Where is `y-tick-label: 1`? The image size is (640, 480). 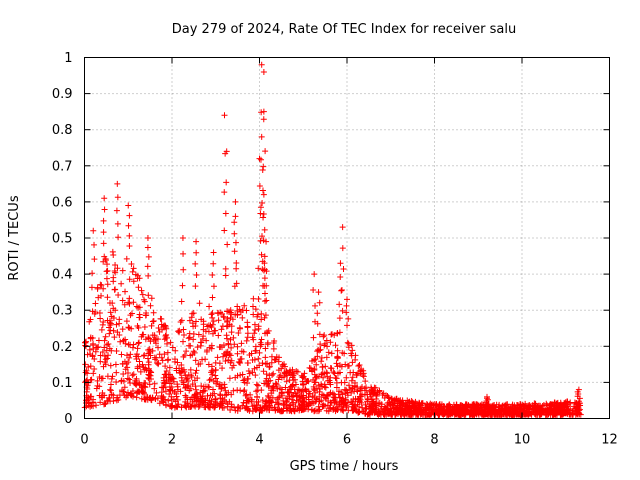 y-tick-label: 1 is located at coordinates (68, 58).